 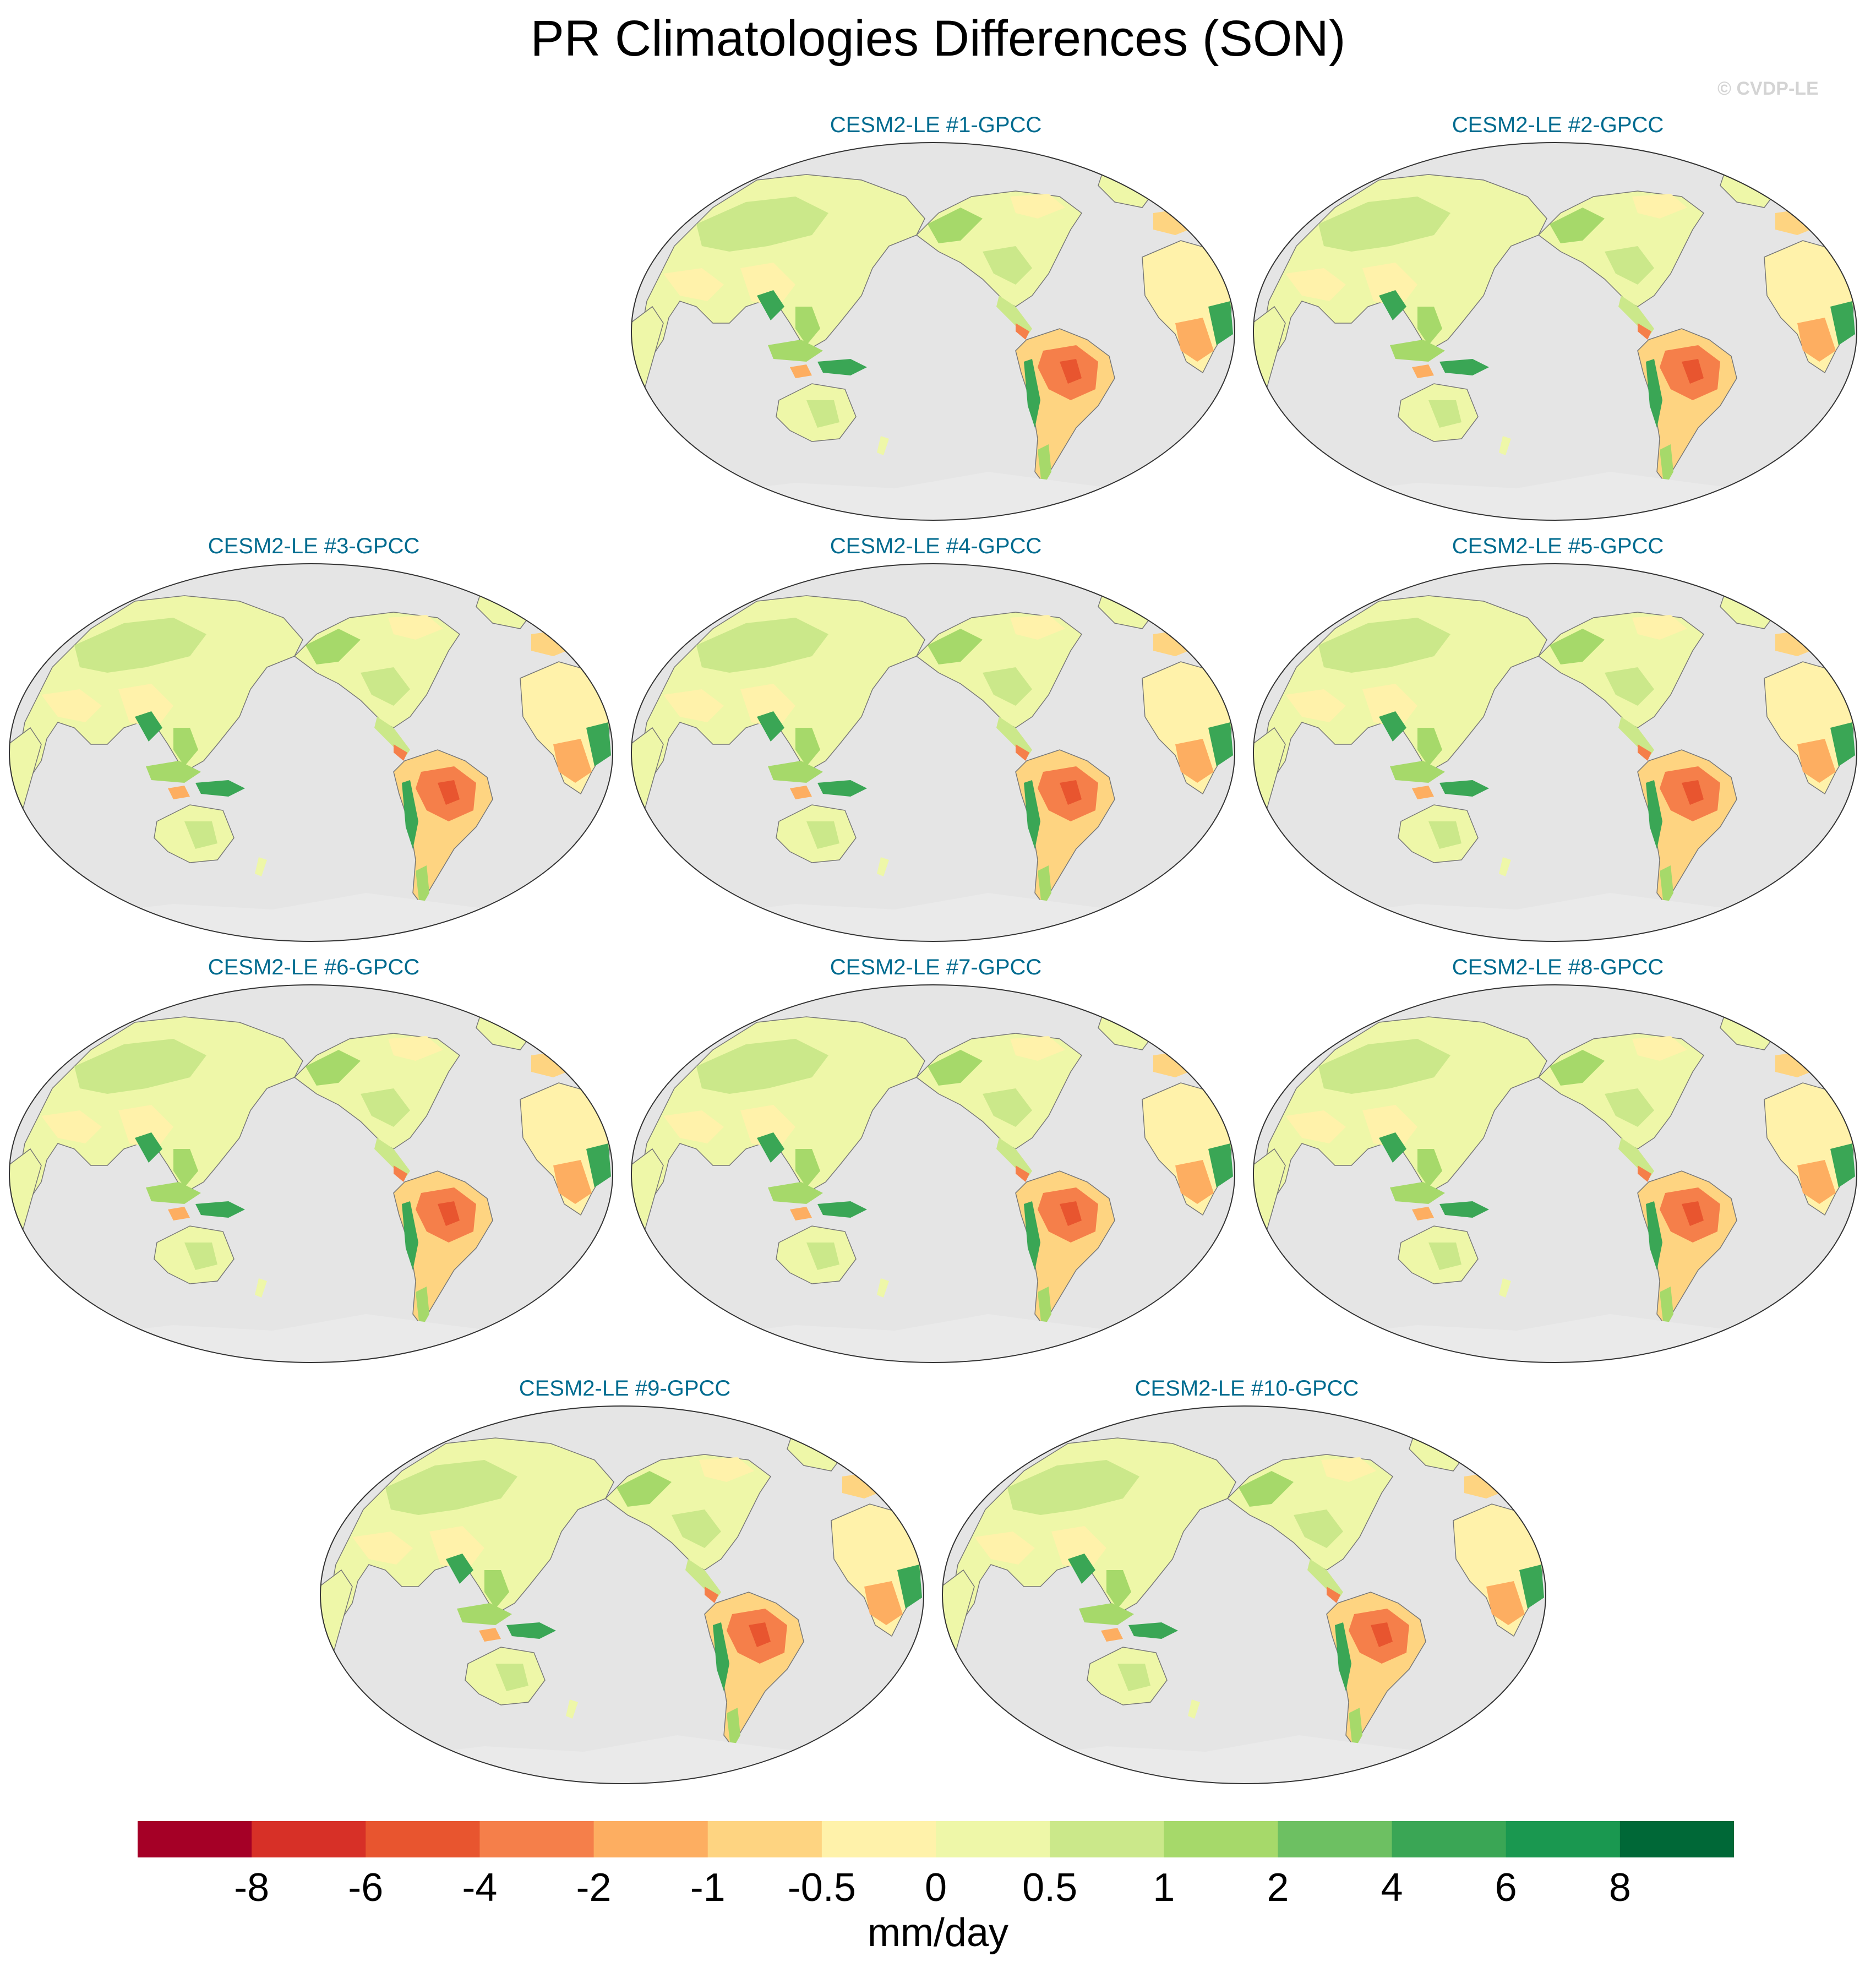 What do you see at coordinates (314, 967) in the screenshot?
I see `panel-title: CESM2-LE #6-GPCC` at bounding box center [314, 967].